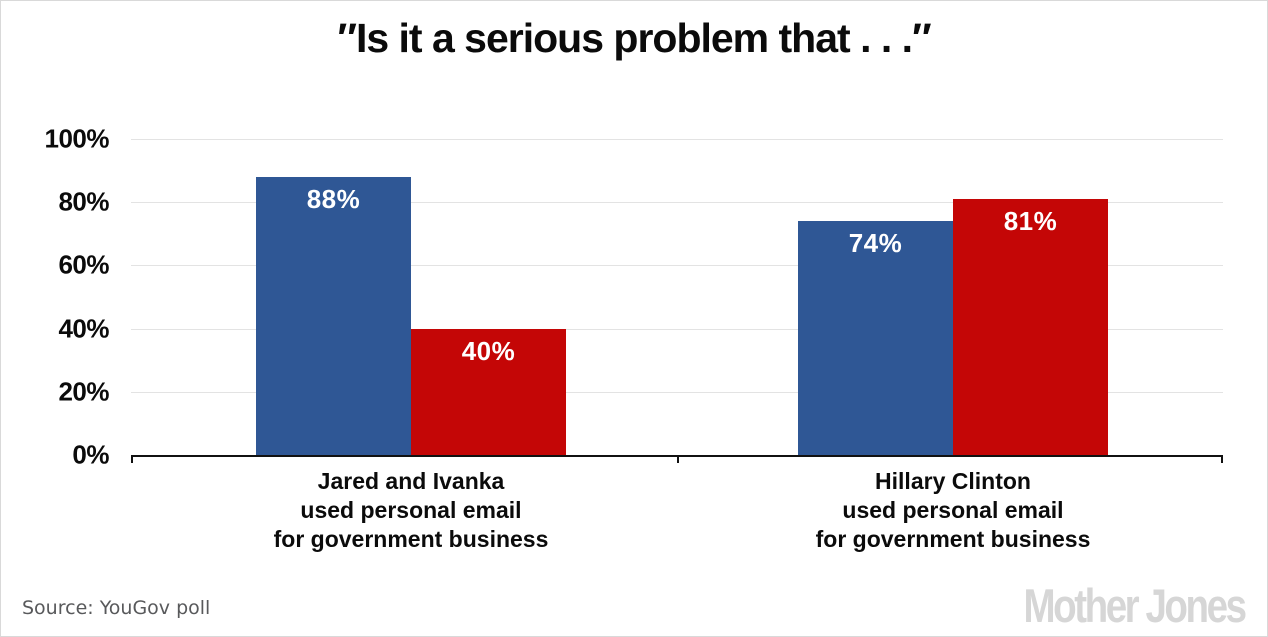 The image size is (1268, 637). Describe the element at coordinates (55, 297) in the screenshot. I see `y-axis: 100% 80% 60% 40% 20% 0%` at that location.